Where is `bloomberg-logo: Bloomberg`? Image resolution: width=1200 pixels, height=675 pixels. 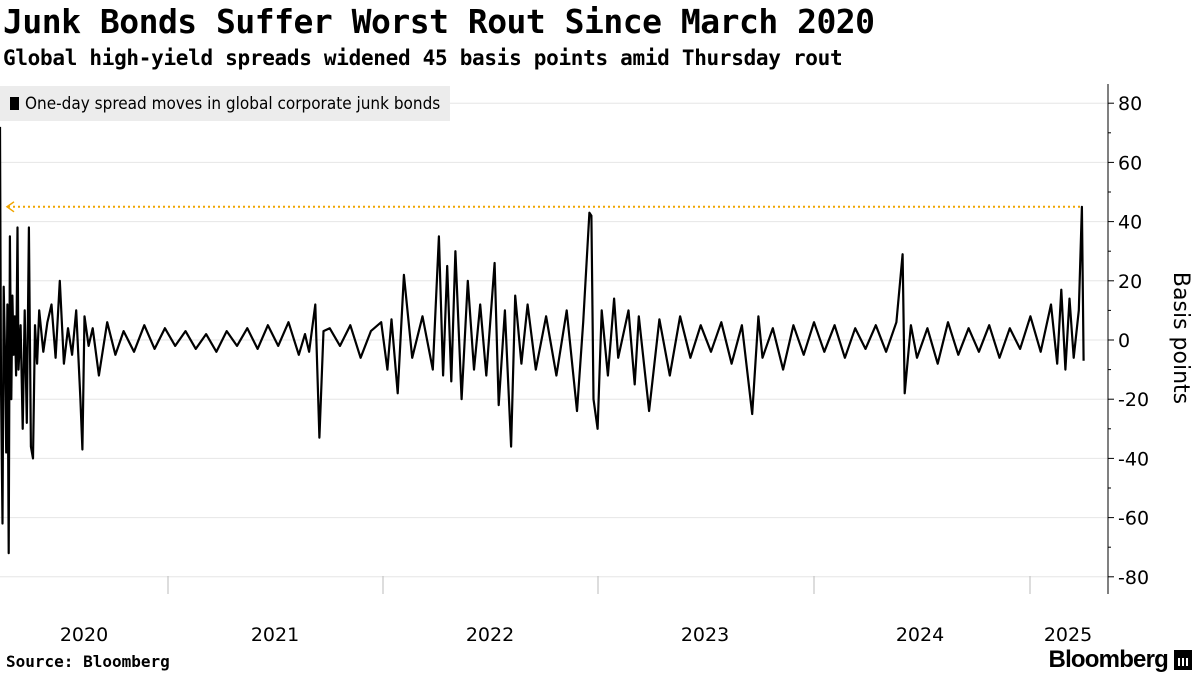 bloomberg-logo: Bloomberg is located at coordinates (1120, 660).